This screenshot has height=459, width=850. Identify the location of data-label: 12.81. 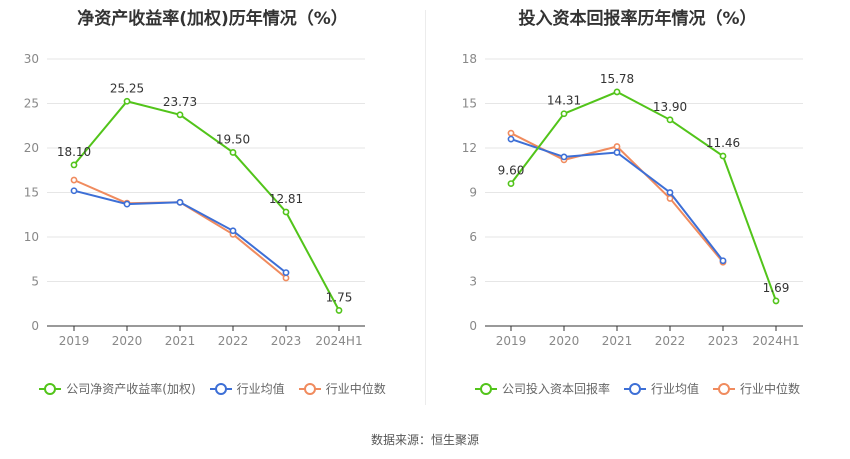
(286, 199).